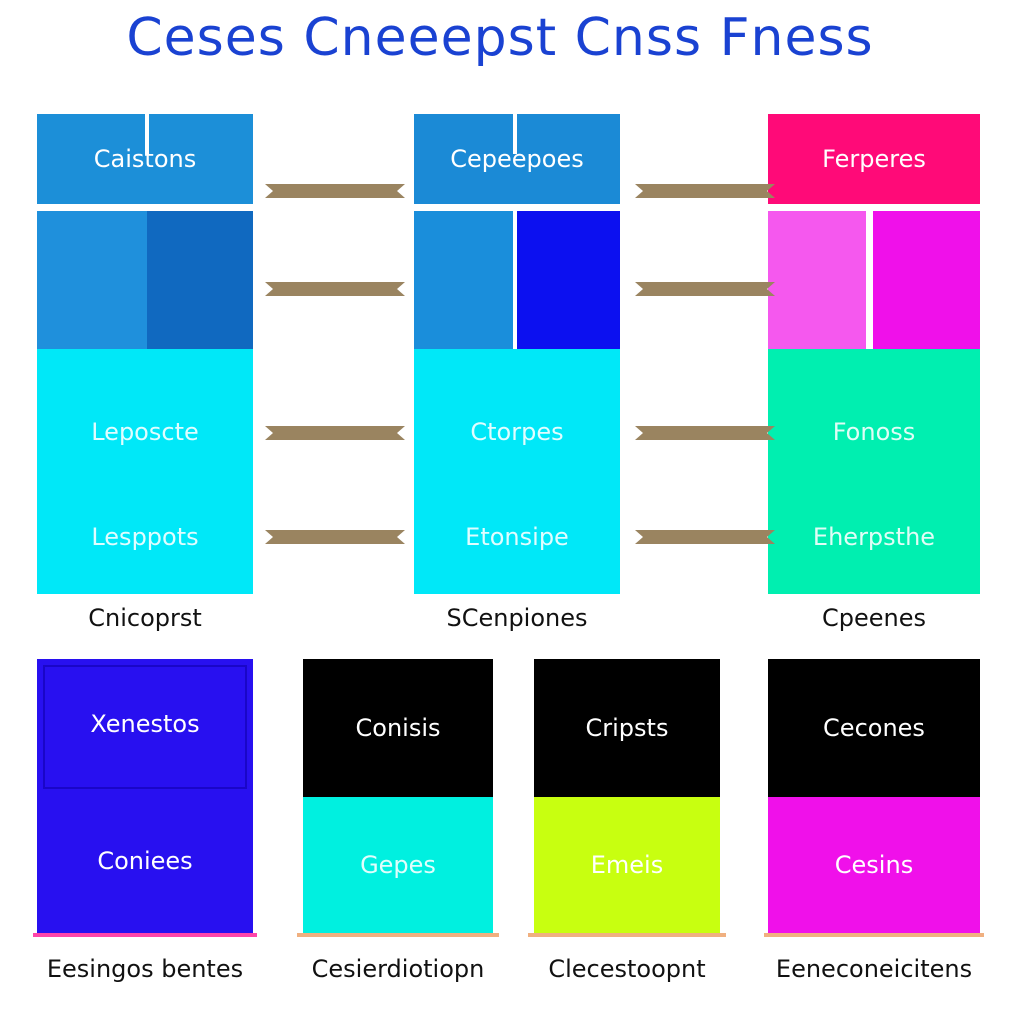 The width and height of the screenshot is (1024, 1024). What do you see at coordinates (869, 280) in the screenshot?
I see `column-3-panel-divider` at bounding box center [869, 280].